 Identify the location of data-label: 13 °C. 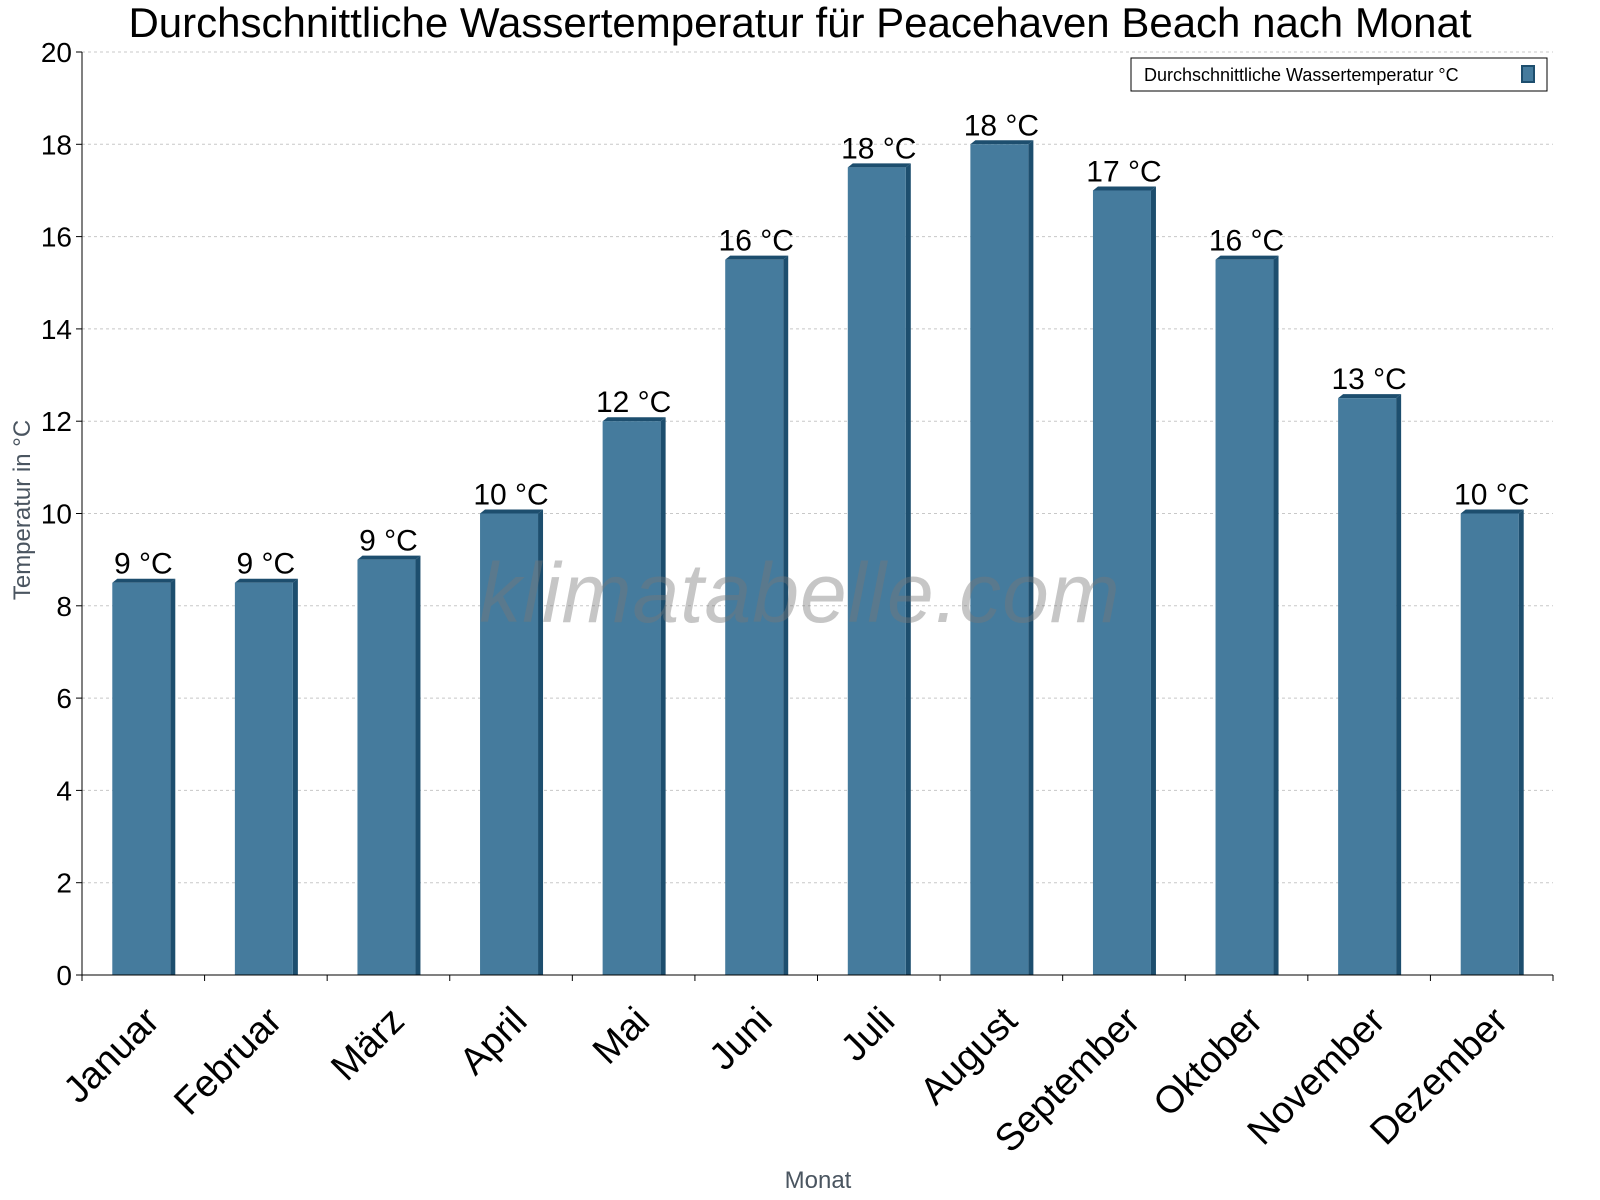
(1368, 379).